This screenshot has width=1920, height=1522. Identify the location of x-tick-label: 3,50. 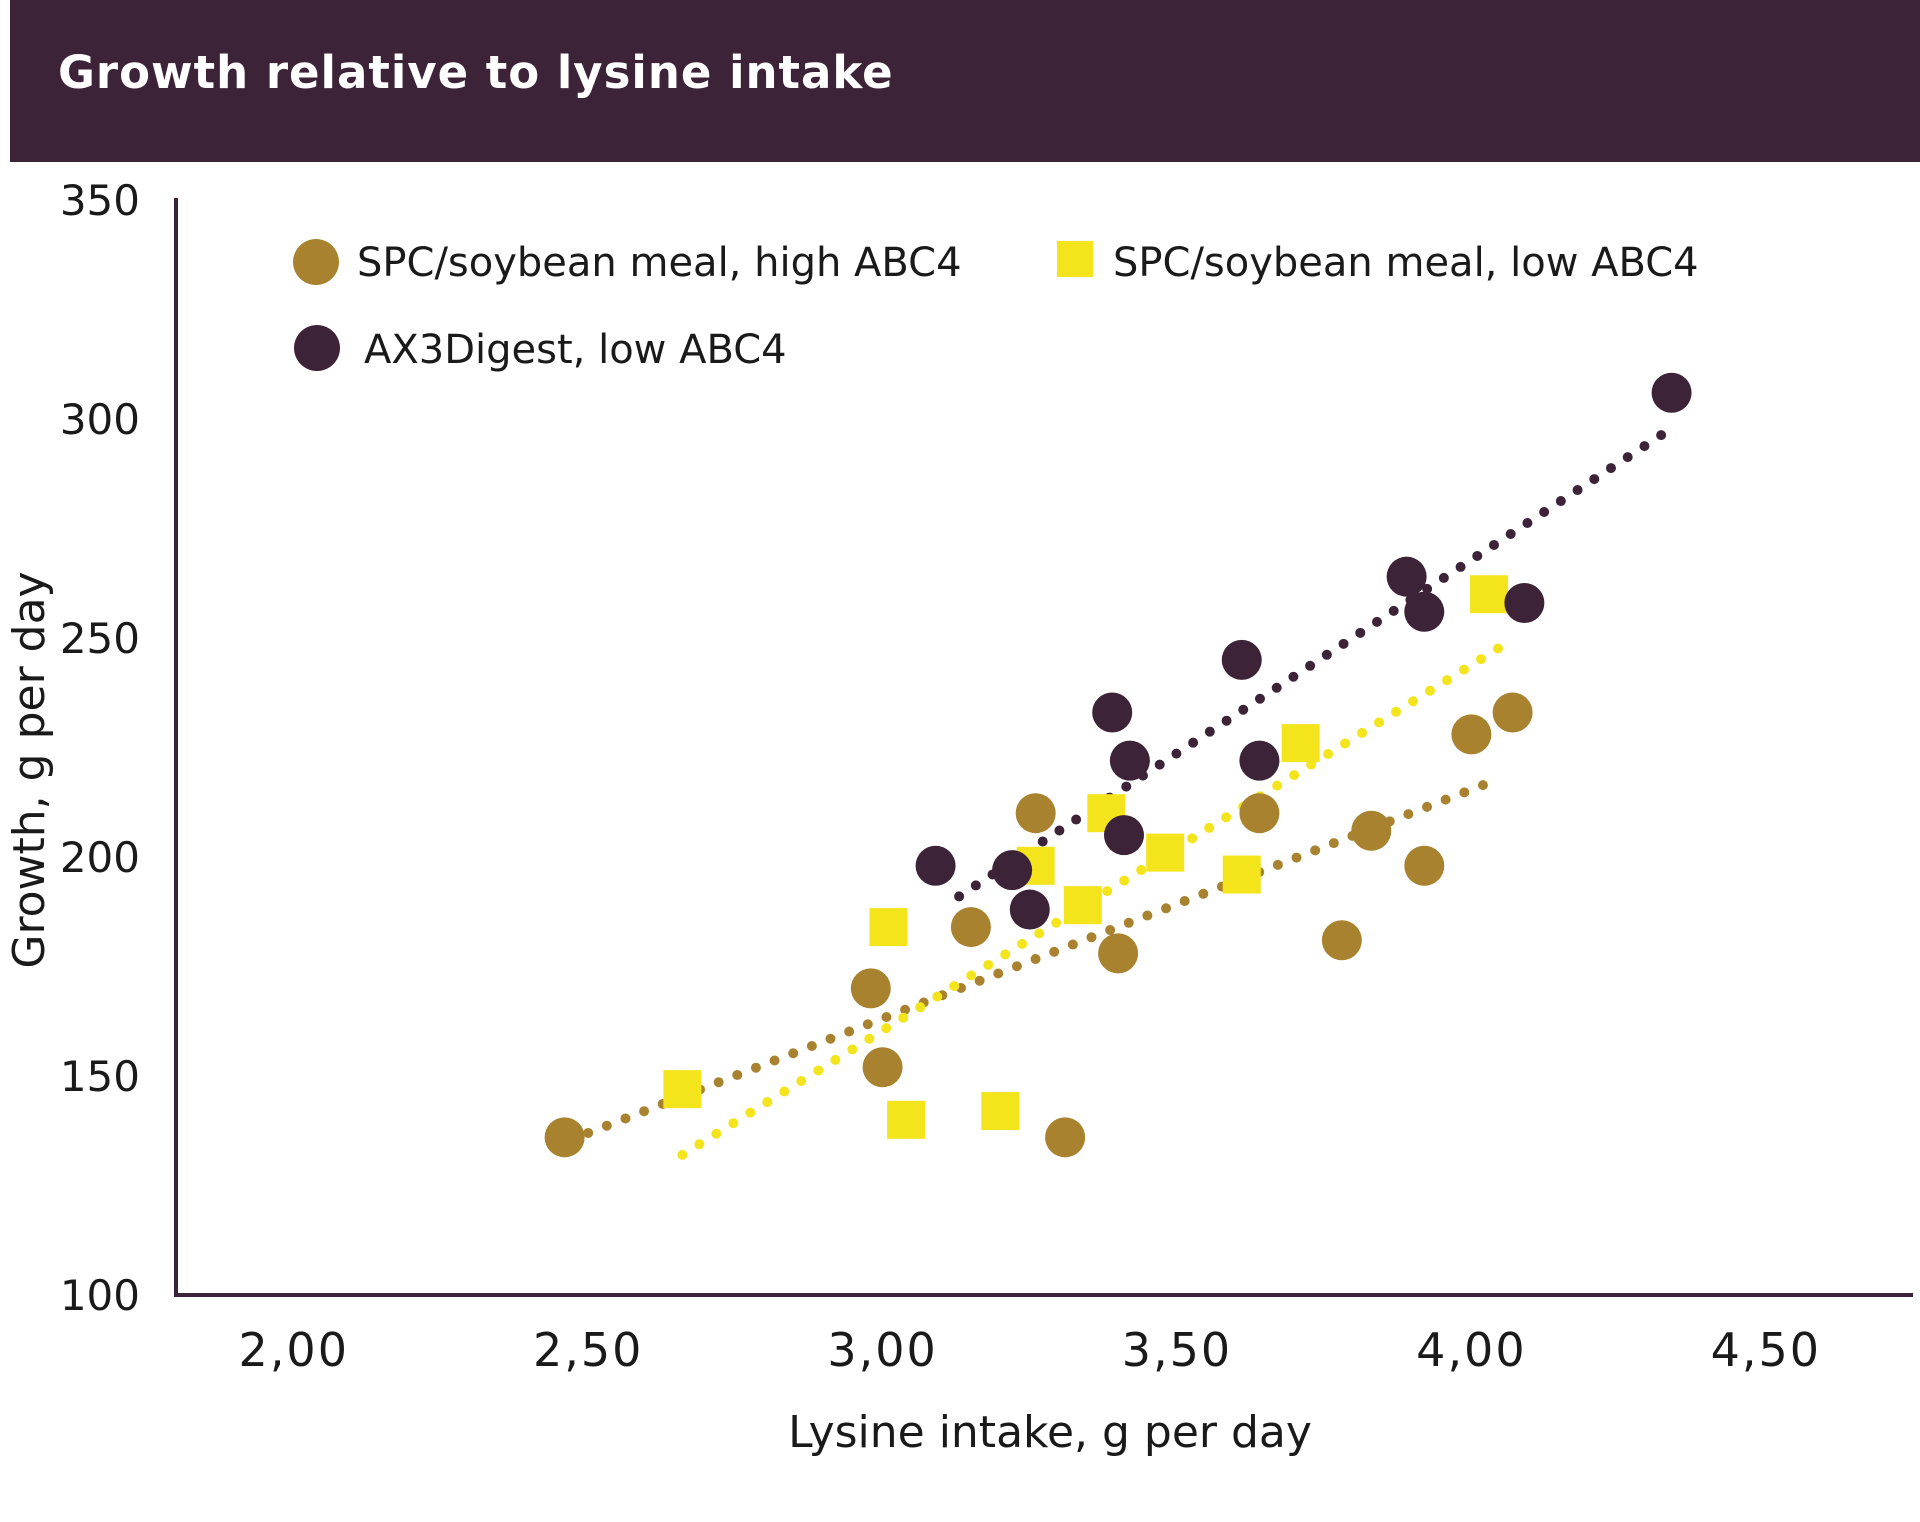
(1177, 1350).